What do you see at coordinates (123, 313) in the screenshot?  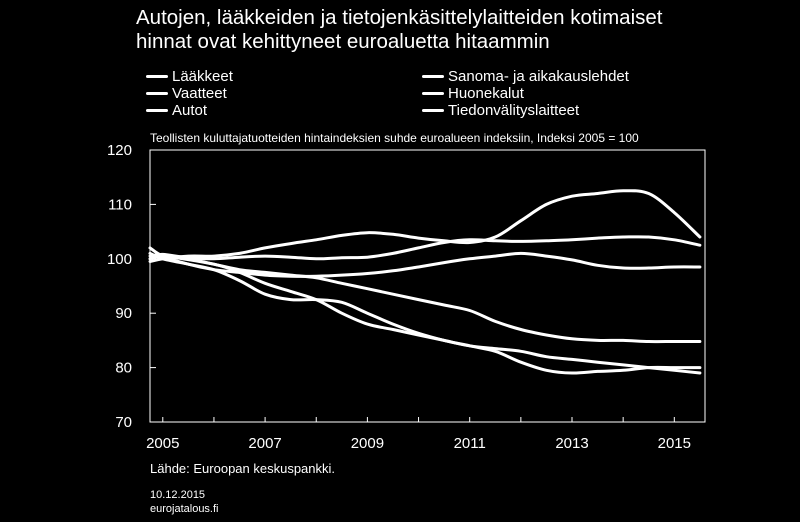 I see `y-tick-label: 90` at bounding box center [123, 313].